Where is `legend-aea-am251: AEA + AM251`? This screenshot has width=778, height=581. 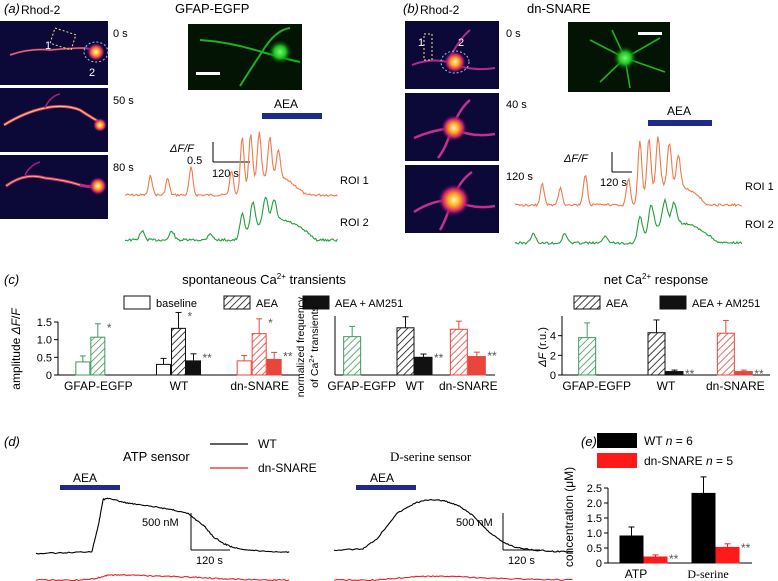
legend-aea-am251: AEA + AM251 is located at coordinates (369, 304).